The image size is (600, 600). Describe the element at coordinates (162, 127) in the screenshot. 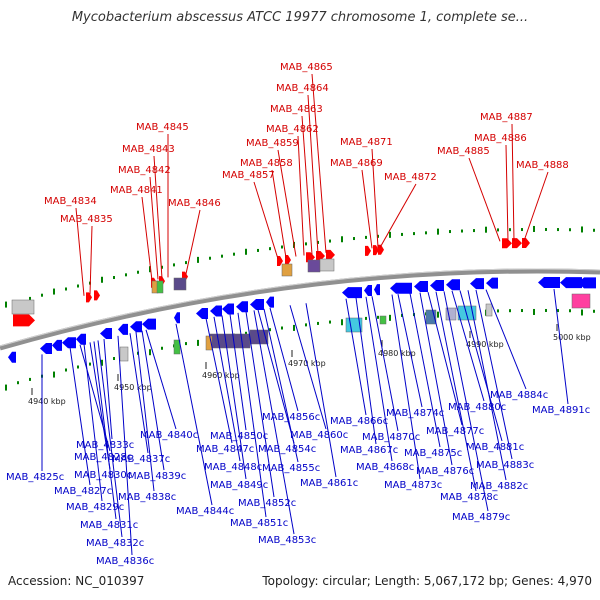

I see `forward-gene-label: MAB_4845` at that location.